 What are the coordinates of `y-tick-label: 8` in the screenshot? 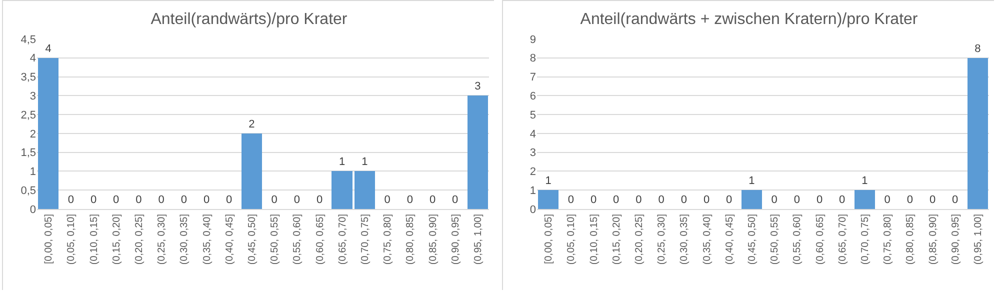 It's located at (533, 58).